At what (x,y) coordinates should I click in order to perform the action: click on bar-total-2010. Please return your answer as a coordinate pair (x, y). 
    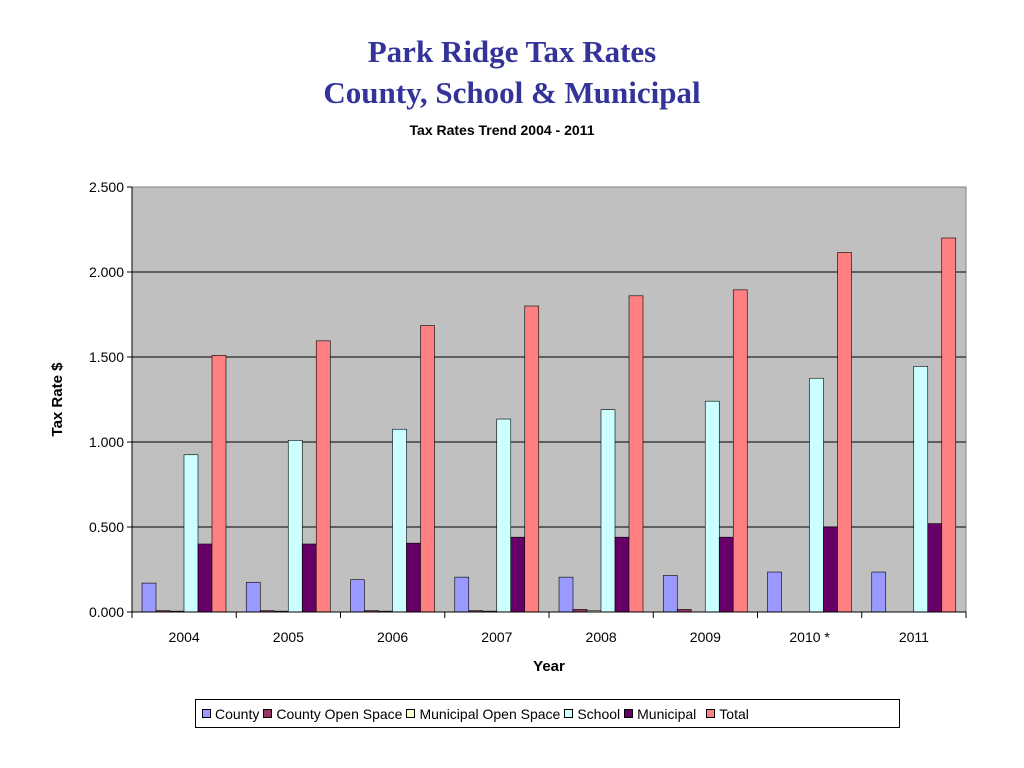
    Looking at the image, I should click on (844, 432).